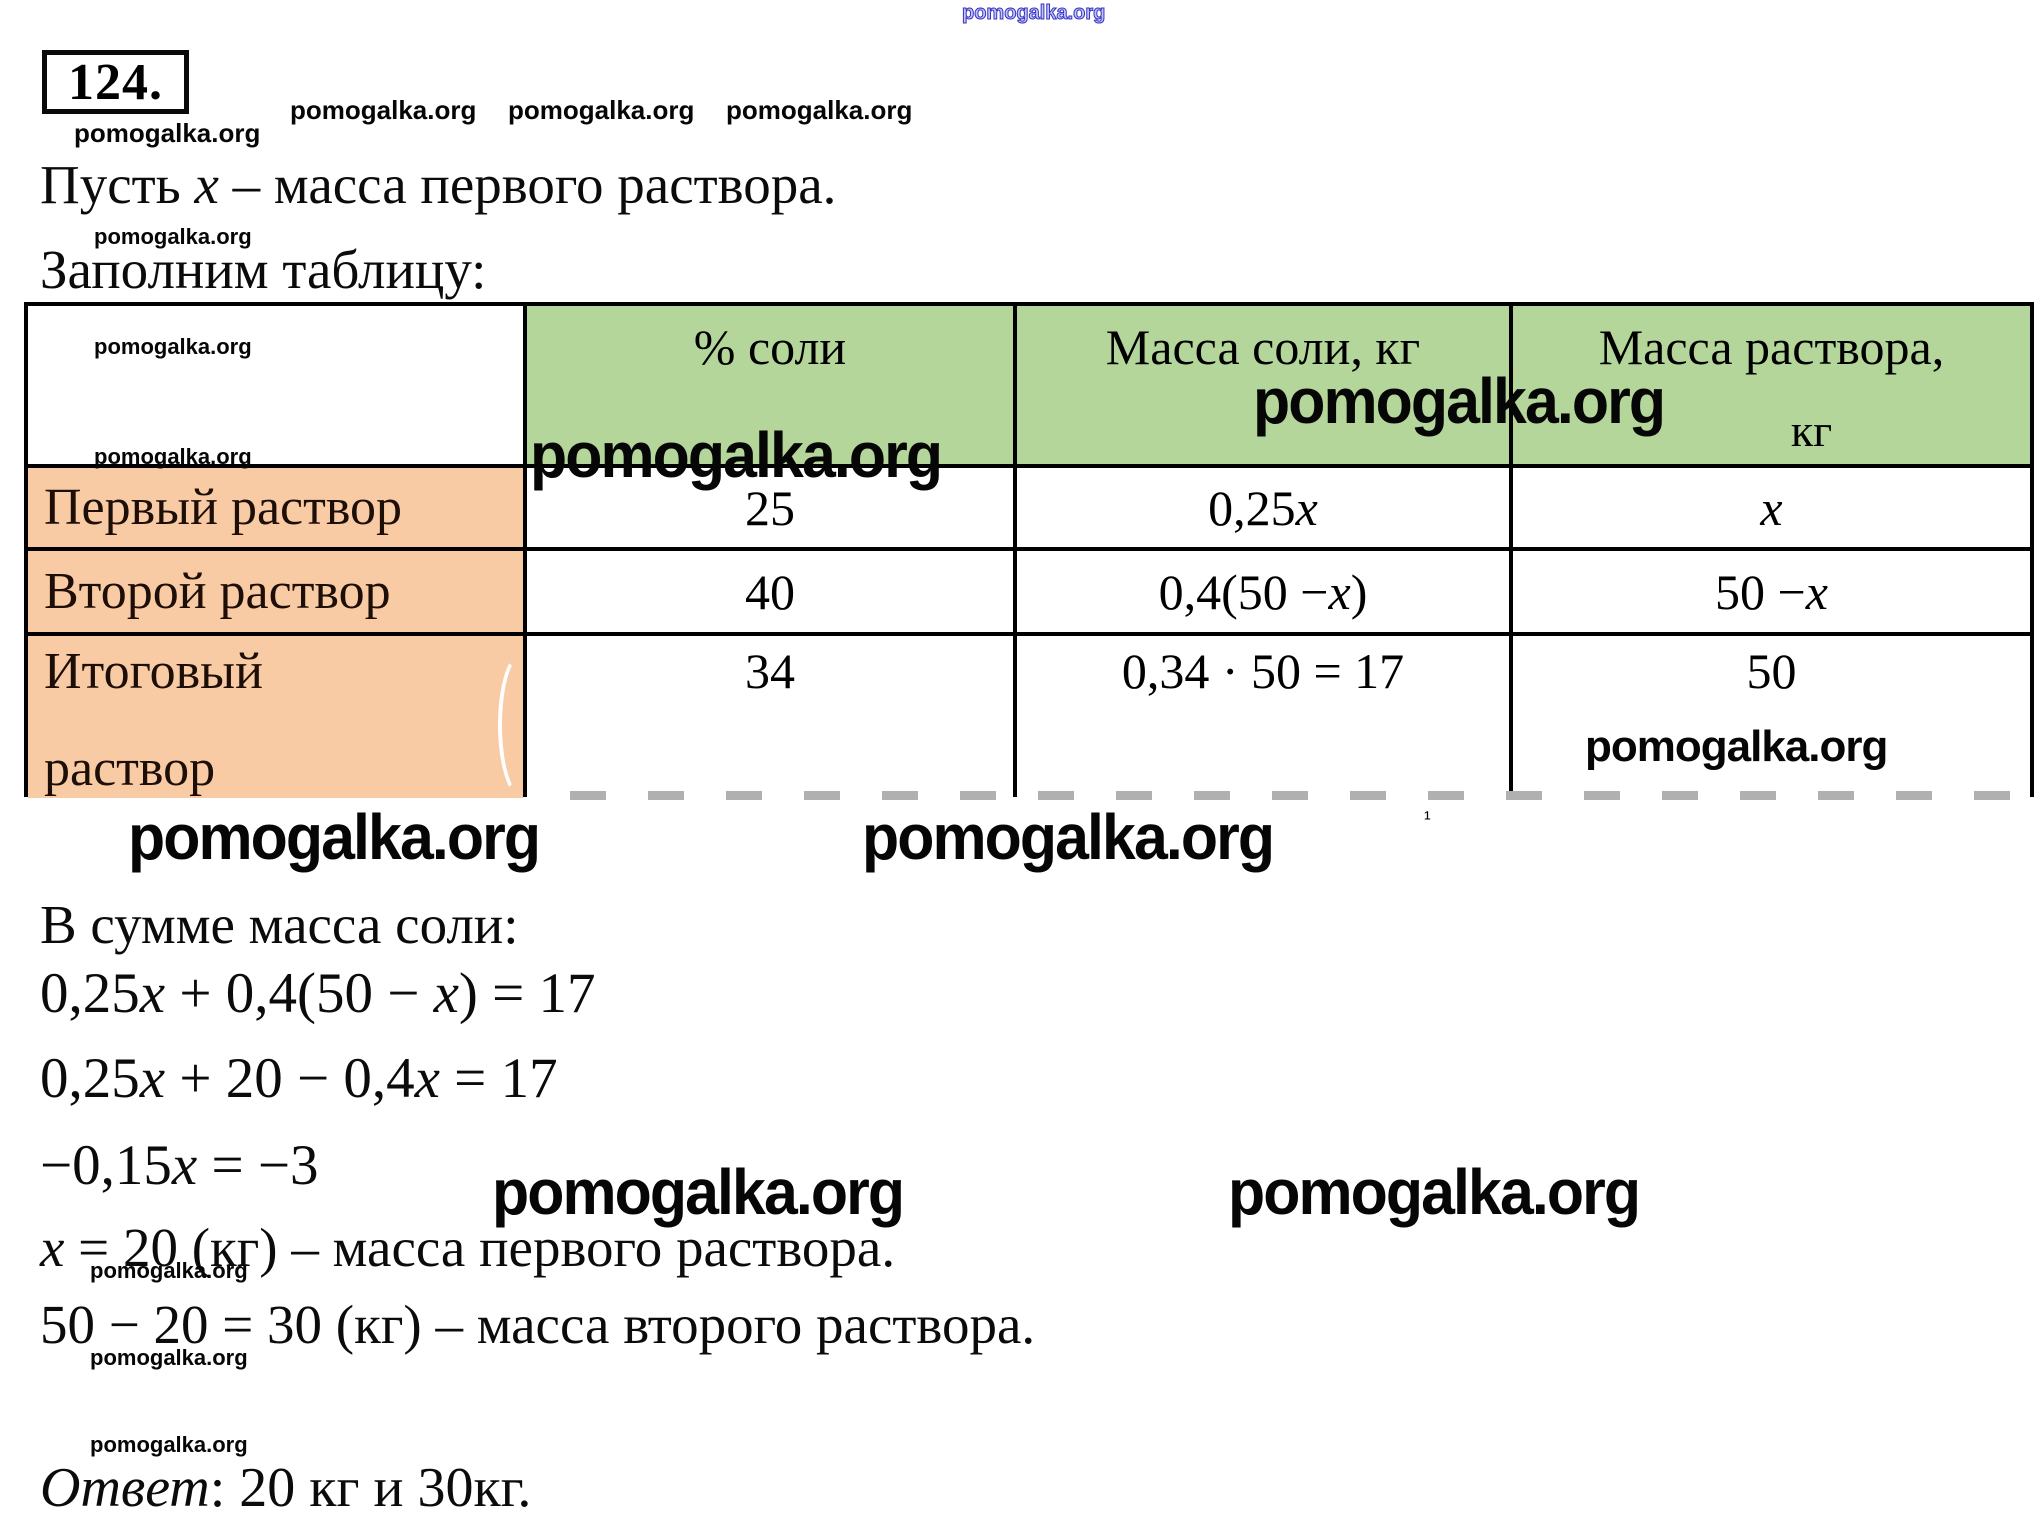 The height and width of the screenshot is (1530, 2042). Describe the element at coordinates (1771, 591) in the screenshot. I see `row2-solution-mass: 50 − x` at that location.